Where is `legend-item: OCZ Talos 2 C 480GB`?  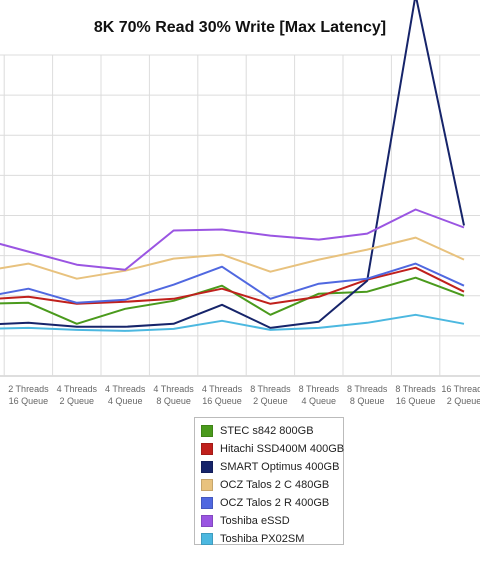
legend-item: OCZ Talos 2 C 480GB is located at coordinates (272, 485).